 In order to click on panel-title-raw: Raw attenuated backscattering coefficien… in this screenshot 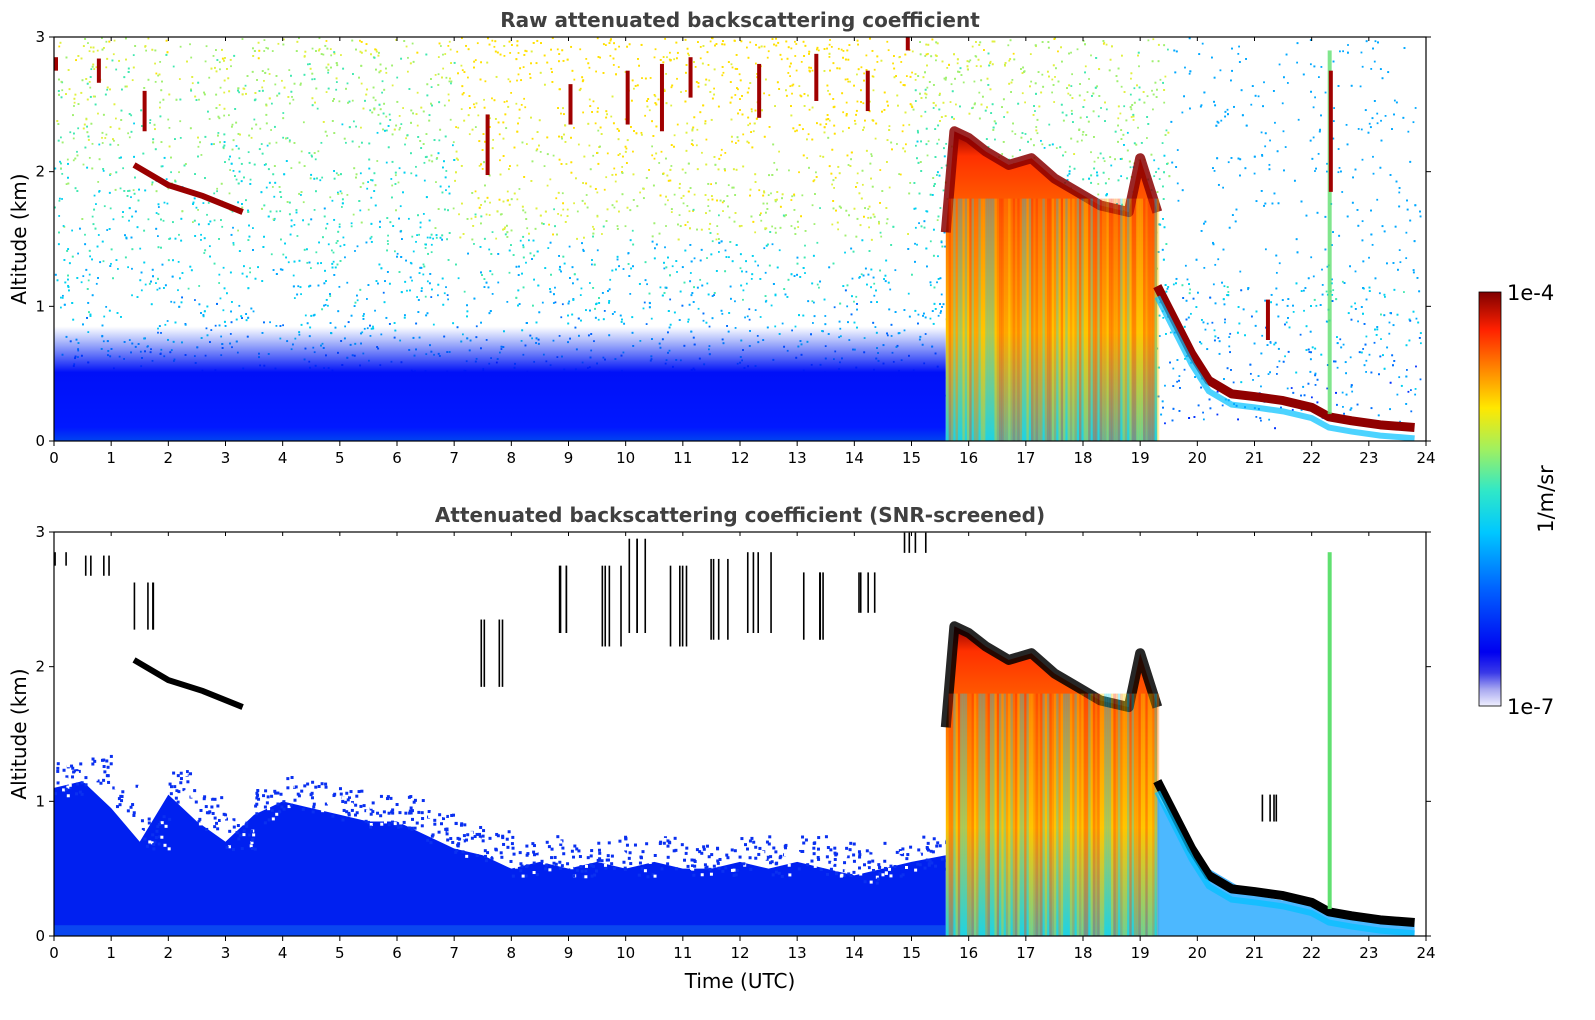, I will do `click(740, 20)`.